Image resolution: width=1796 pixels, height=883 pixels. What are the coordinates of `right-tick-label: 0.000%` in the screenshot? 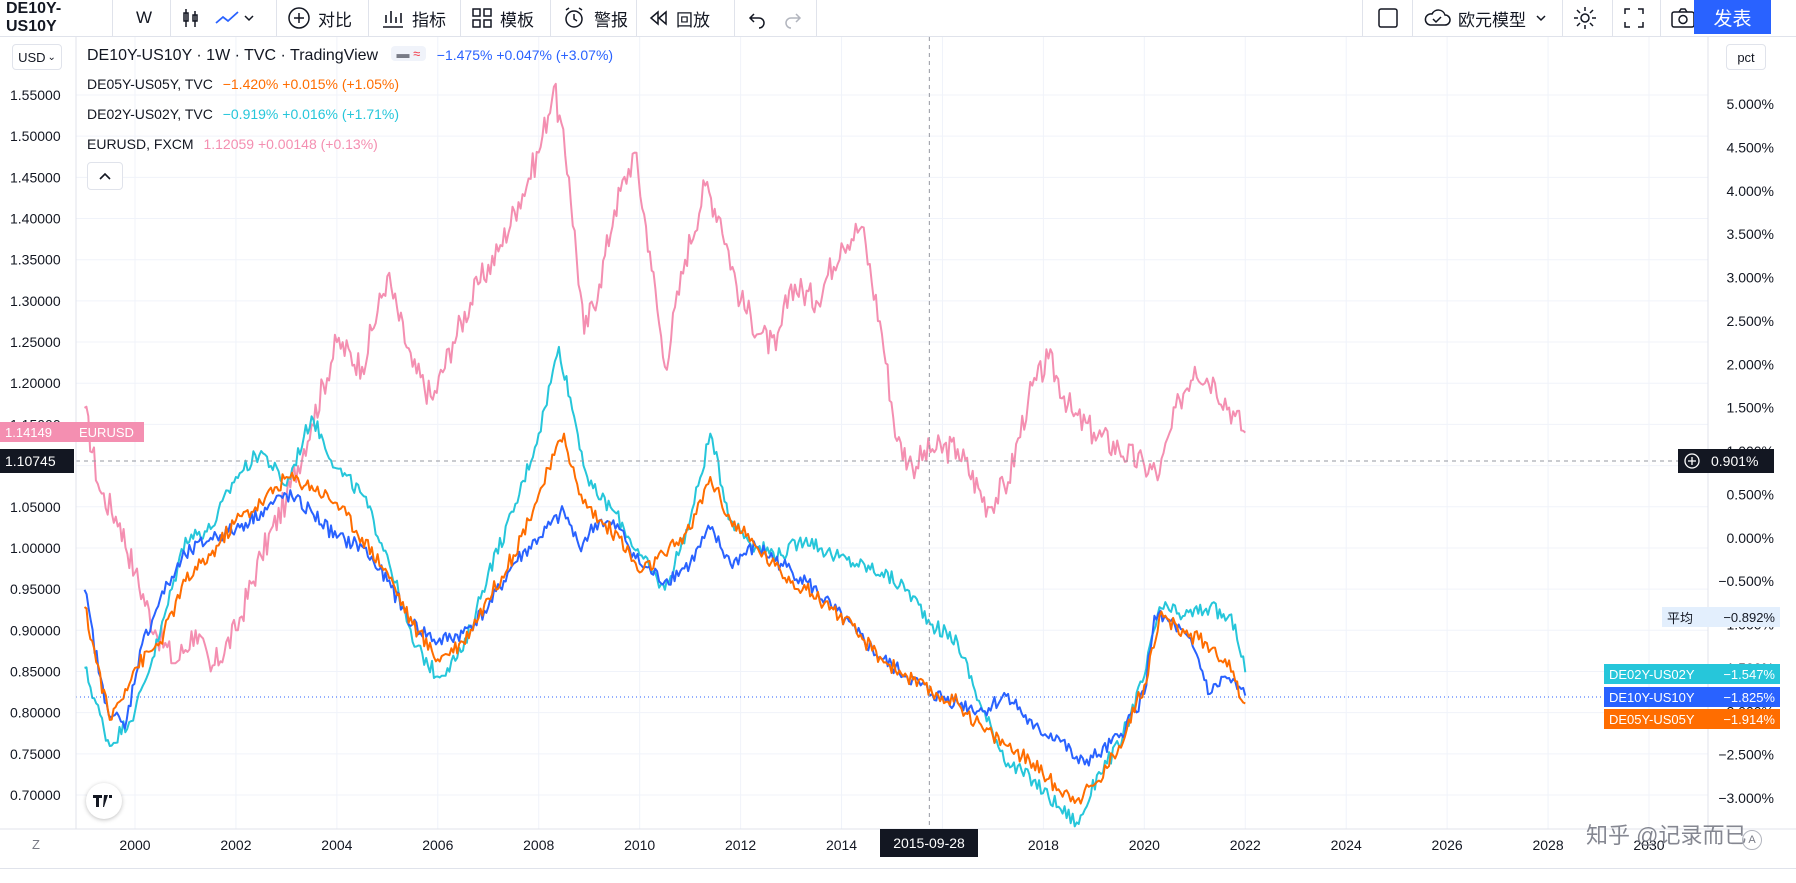 It's located at (1750, 538).